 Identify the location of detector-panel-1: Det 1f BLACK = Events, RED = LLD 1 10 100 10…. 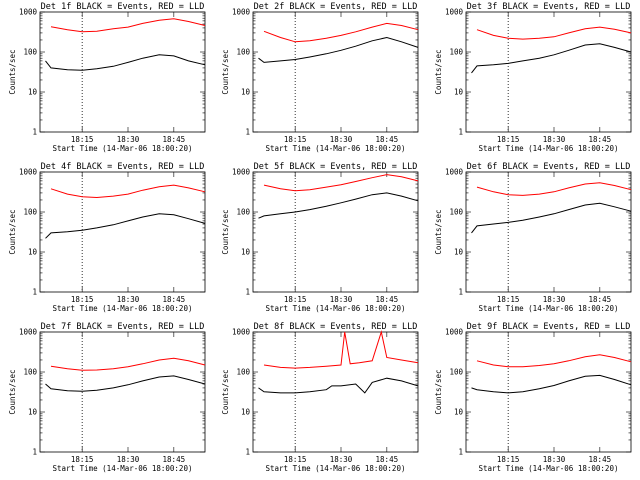
(107, 77).